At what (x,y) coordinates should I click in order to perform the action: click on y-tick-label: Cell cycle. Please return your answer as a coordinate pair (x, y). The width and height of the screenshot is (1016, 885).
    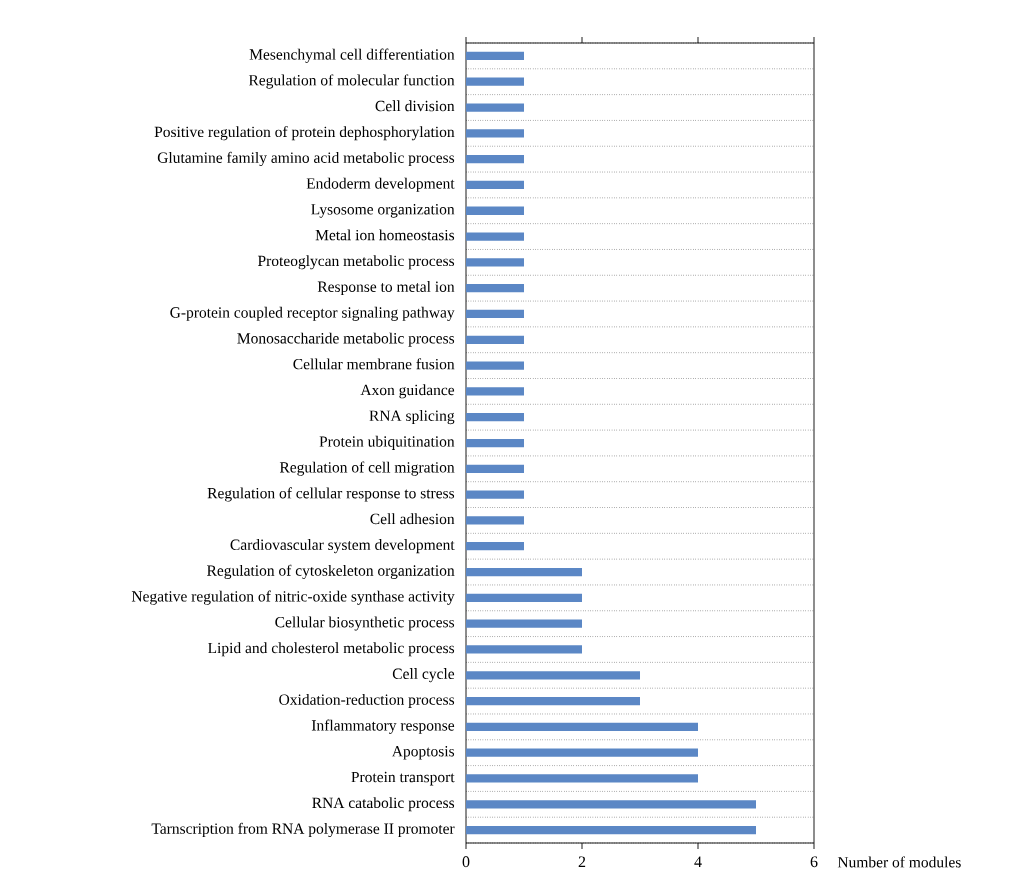
    Looking at the image, I should click on (423, 675).